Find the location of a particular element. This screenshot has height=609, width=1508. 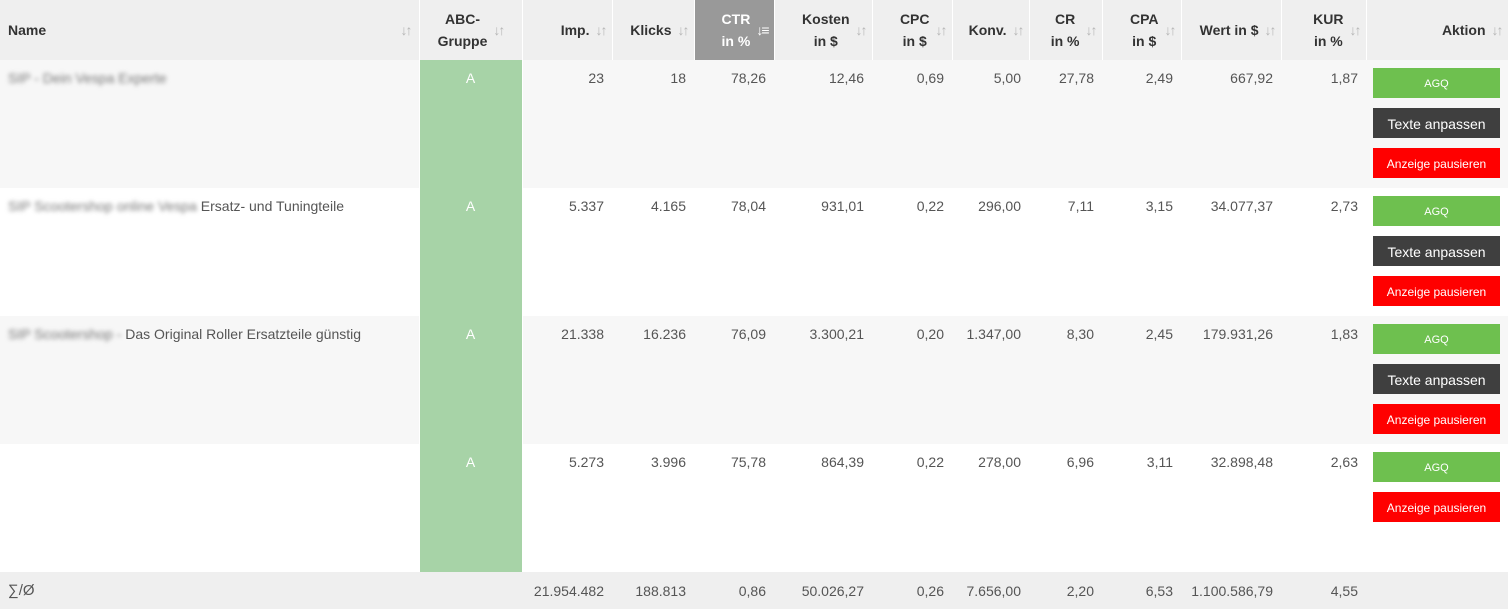

sort-desc-icon: ↓≡ is located at coordinates (762, 30).